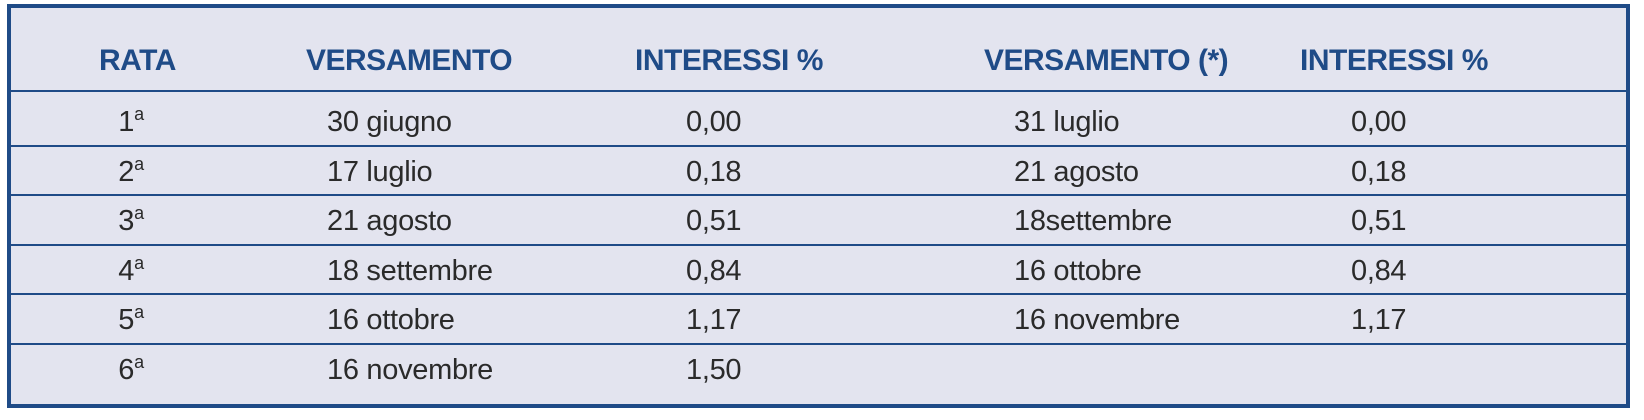 The image size is (1644, 420). Describe the element at coordinates (1097, 320) in the screenshot. I see `versamento-alt-cell: 16 novembre` at that location.